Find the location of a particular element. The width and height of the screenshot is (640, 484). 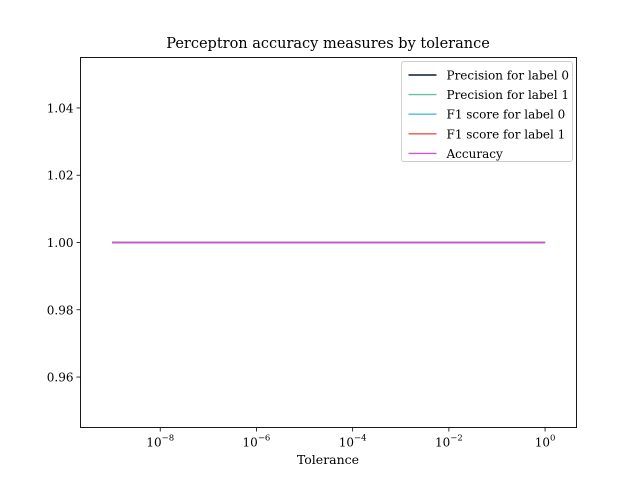

x-tick-label: 10⁻⁴ is located at coordinates (353, 442).